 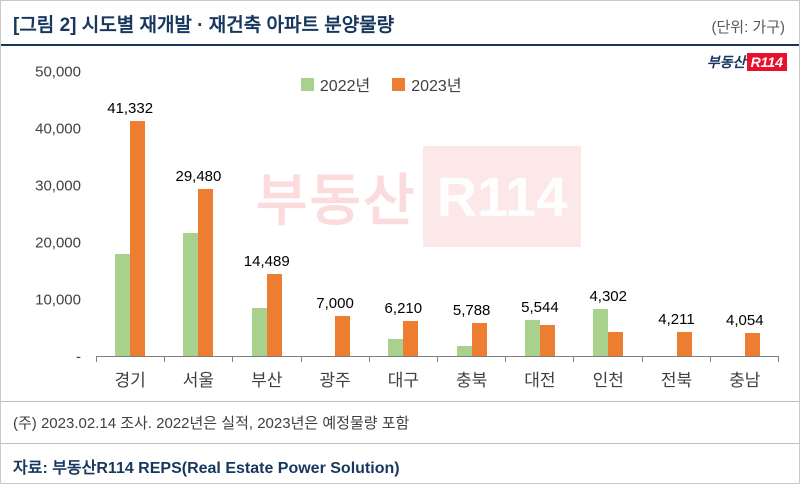 I want to click on bar-value-label: 4,302, so click(x=608, y=296).